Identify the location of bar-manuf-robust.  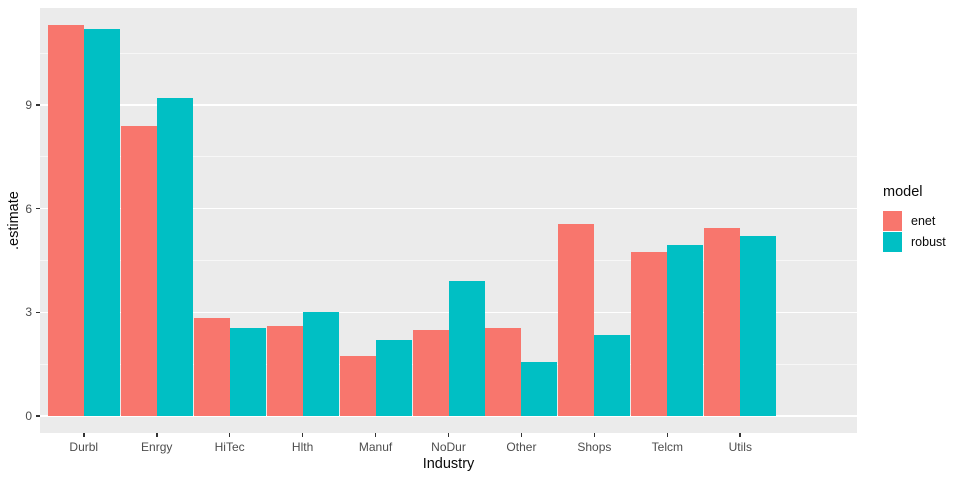
(393, 377).